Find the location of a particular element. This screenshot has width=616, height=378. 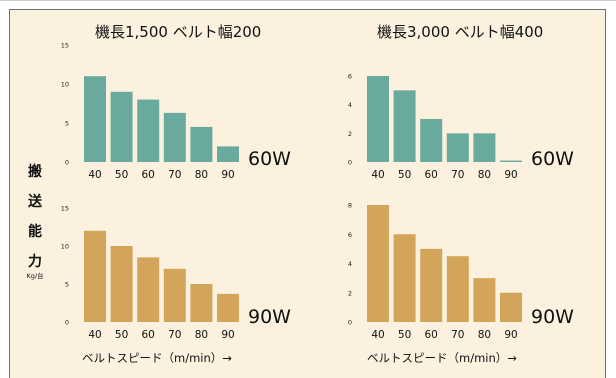

chart-2: 0 5 10 15 40 50 60 70 80 90 90W is located at coordinates (176, 273).